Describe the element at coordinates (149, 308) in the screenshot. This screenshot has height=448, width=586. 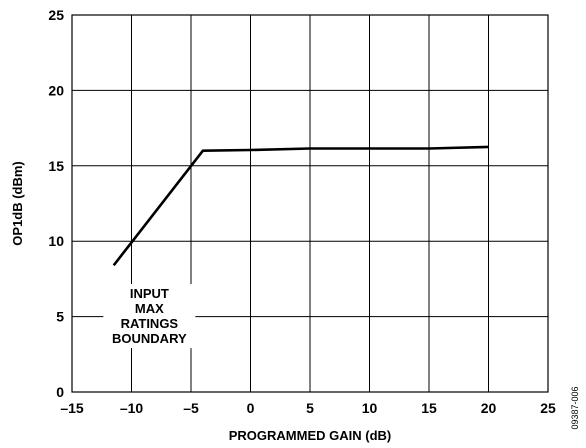
I see `annotation-line: MAX` at that location.